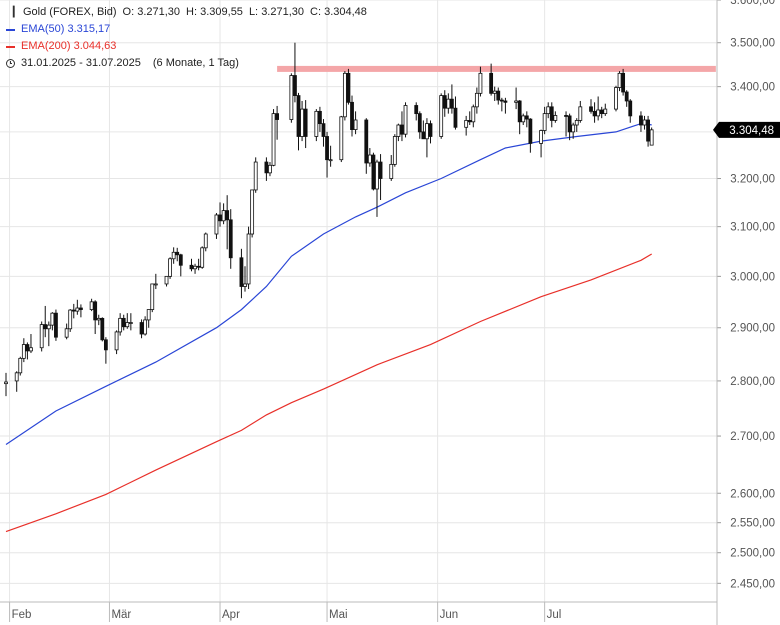 This screenshot has height=625, width=780. I want to click on low-value: 3.271,30, so click(283, 12).